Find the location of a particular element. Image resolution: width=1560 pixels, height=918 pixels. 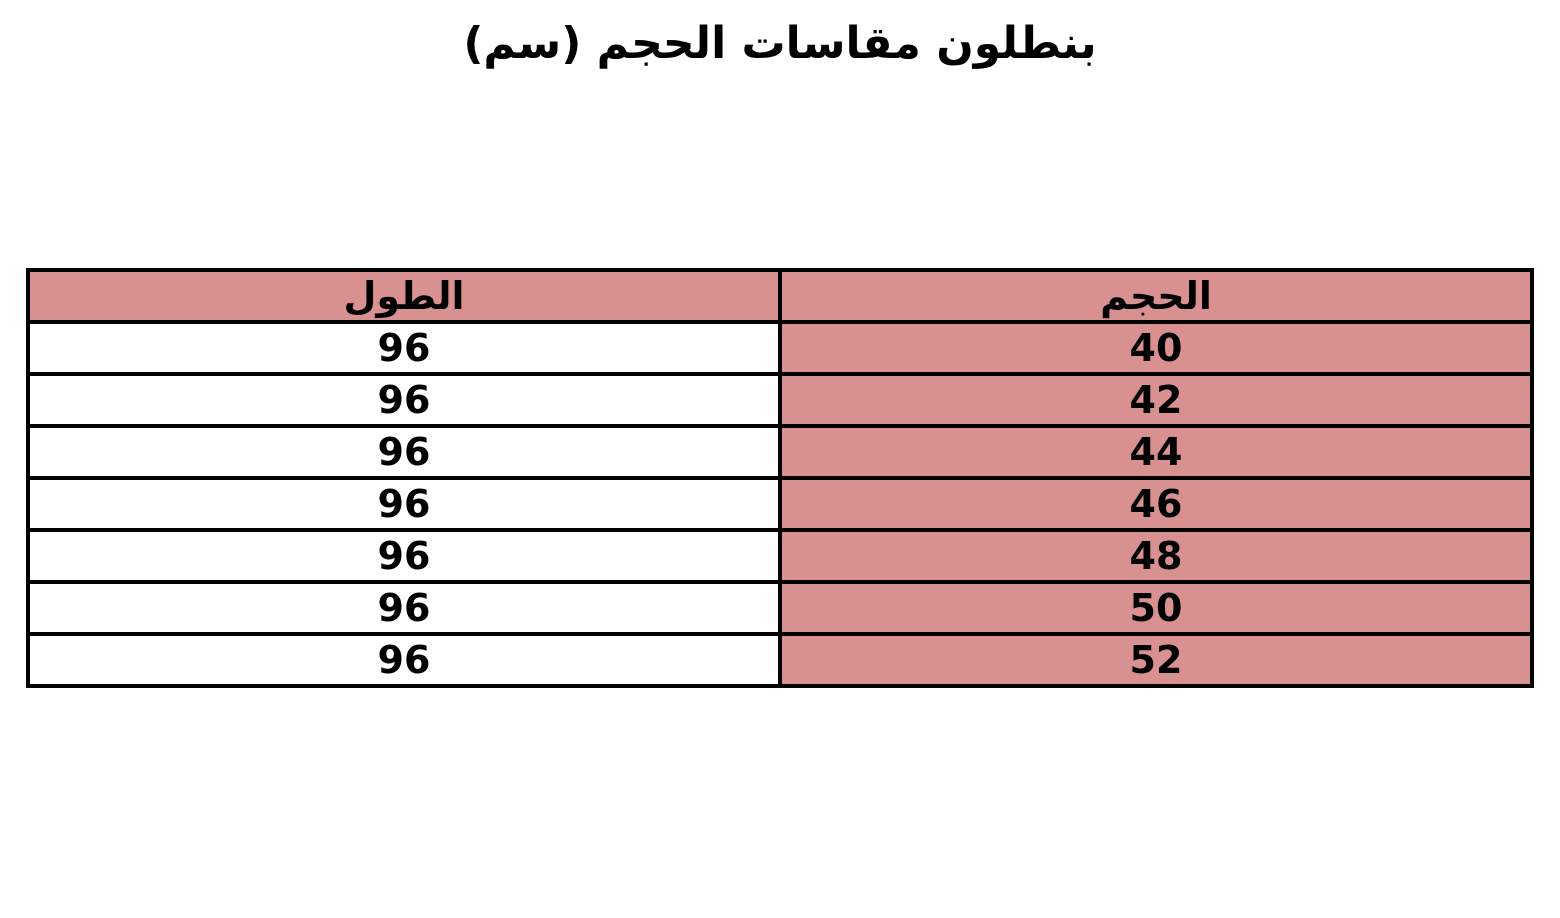

size-cell: 44 is located at coordinates (1156, 452).